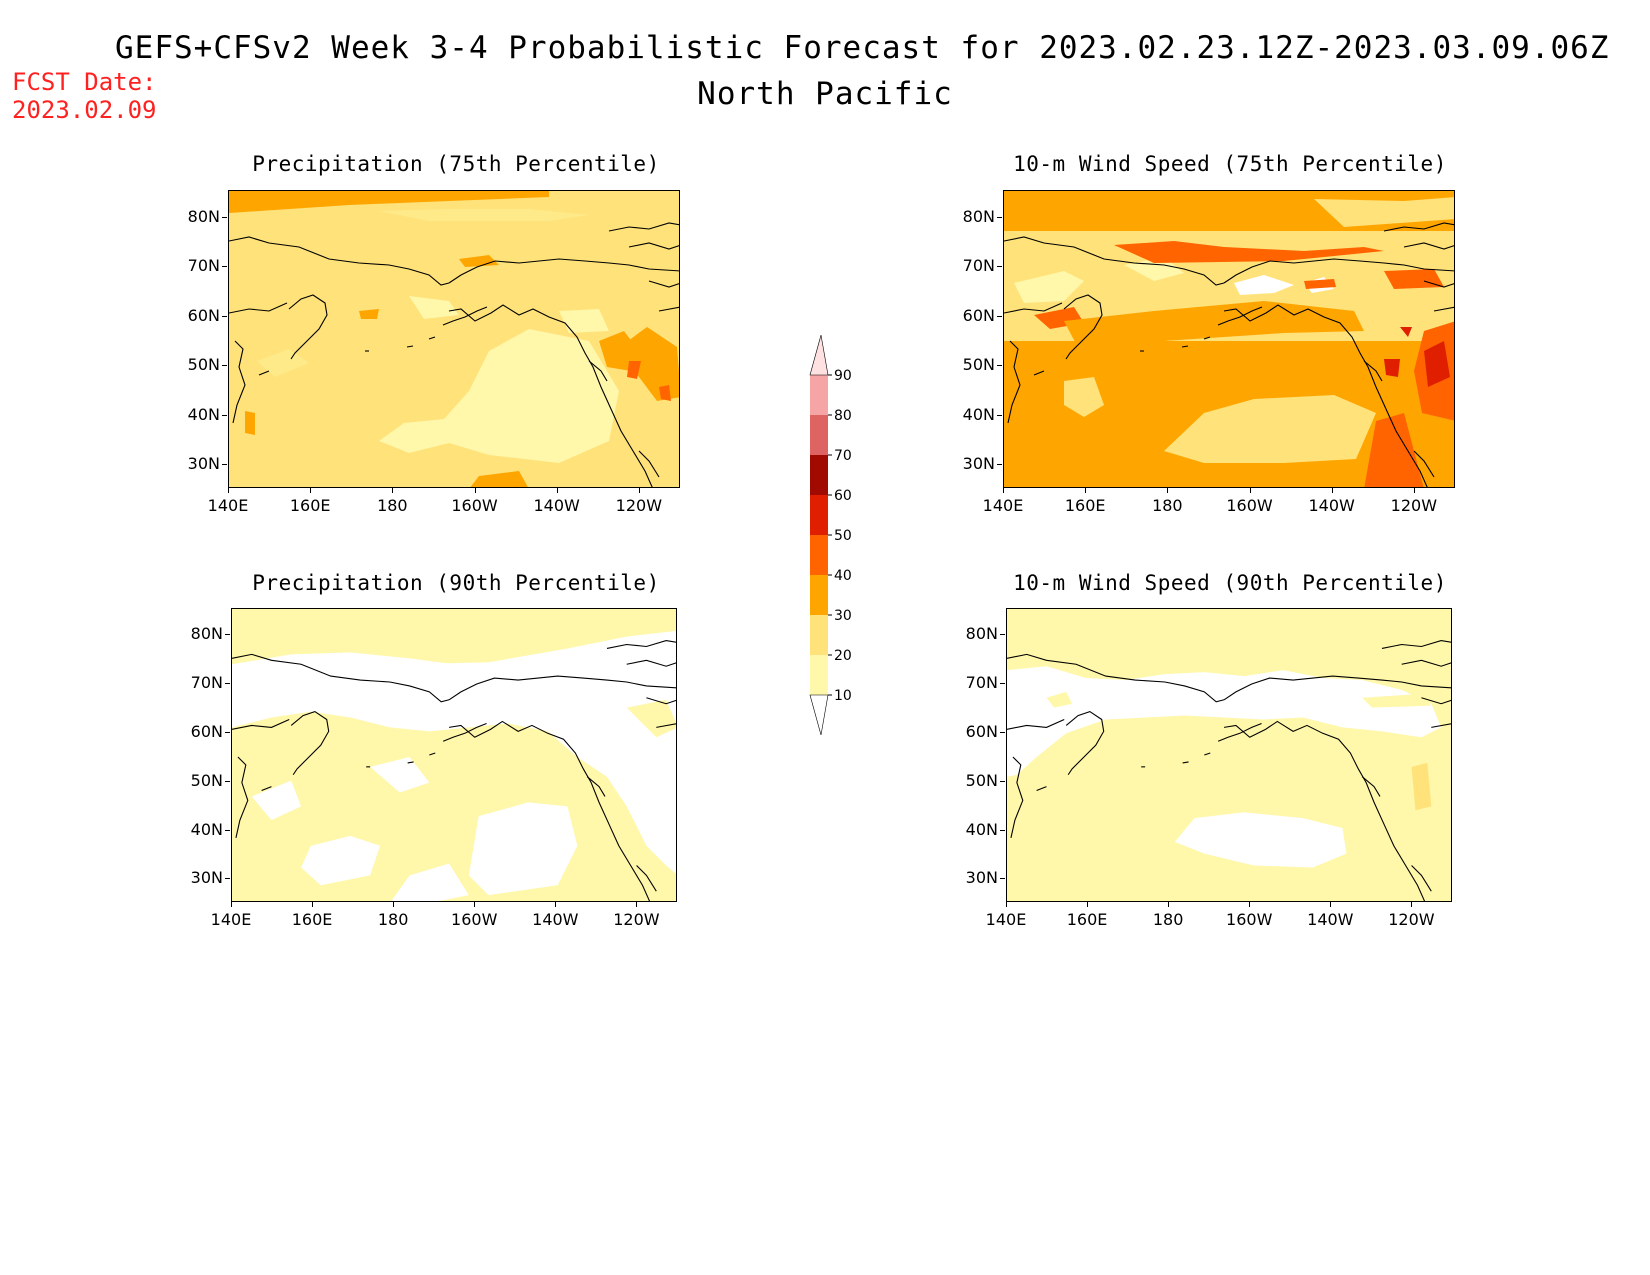 Image resolution: width=1650 pixels, height=1275 pixels. What do you see at coordinates (843, 456) in the screenshot?
I see `colorbar-label: 70` at bounding box center [843, 456].